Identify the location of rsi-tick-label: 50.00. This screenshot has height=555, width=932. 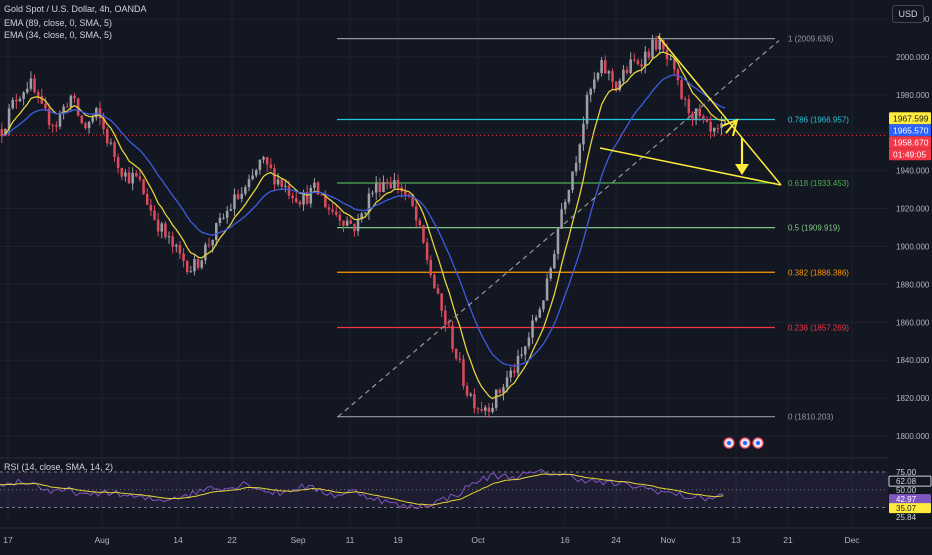
(906, 490).